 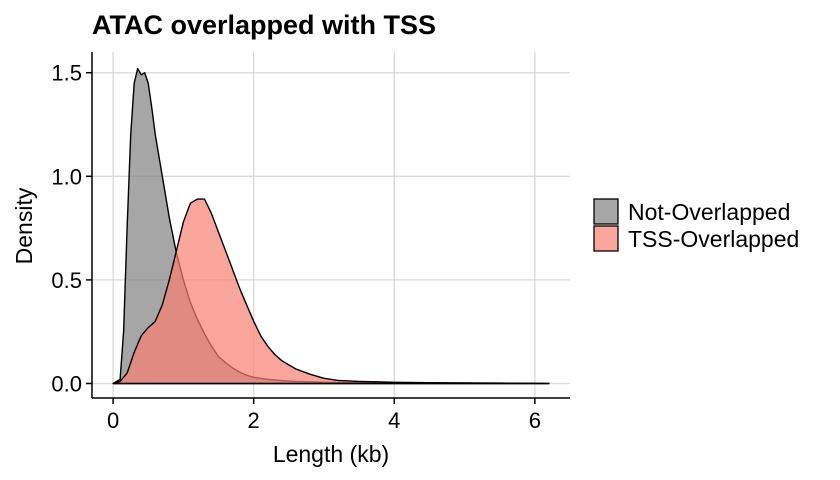 What do you see at coordinates (66, 280) in the screenshot?
I see `y-tick-label-1: 0.5` at bounding box center [66, 280].